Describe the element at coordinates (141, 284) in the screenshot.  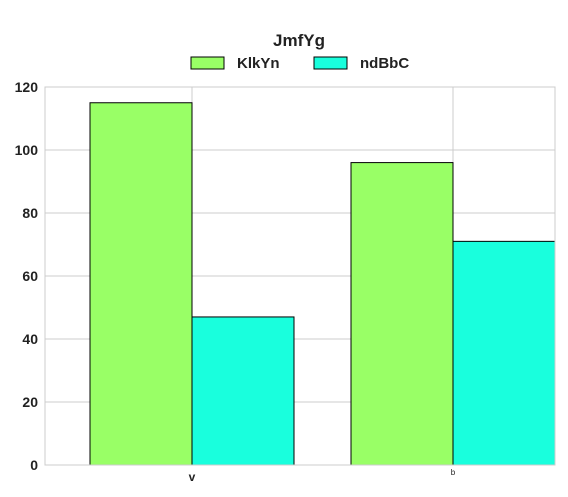
I see `bar-KlkYn-v` at that location.